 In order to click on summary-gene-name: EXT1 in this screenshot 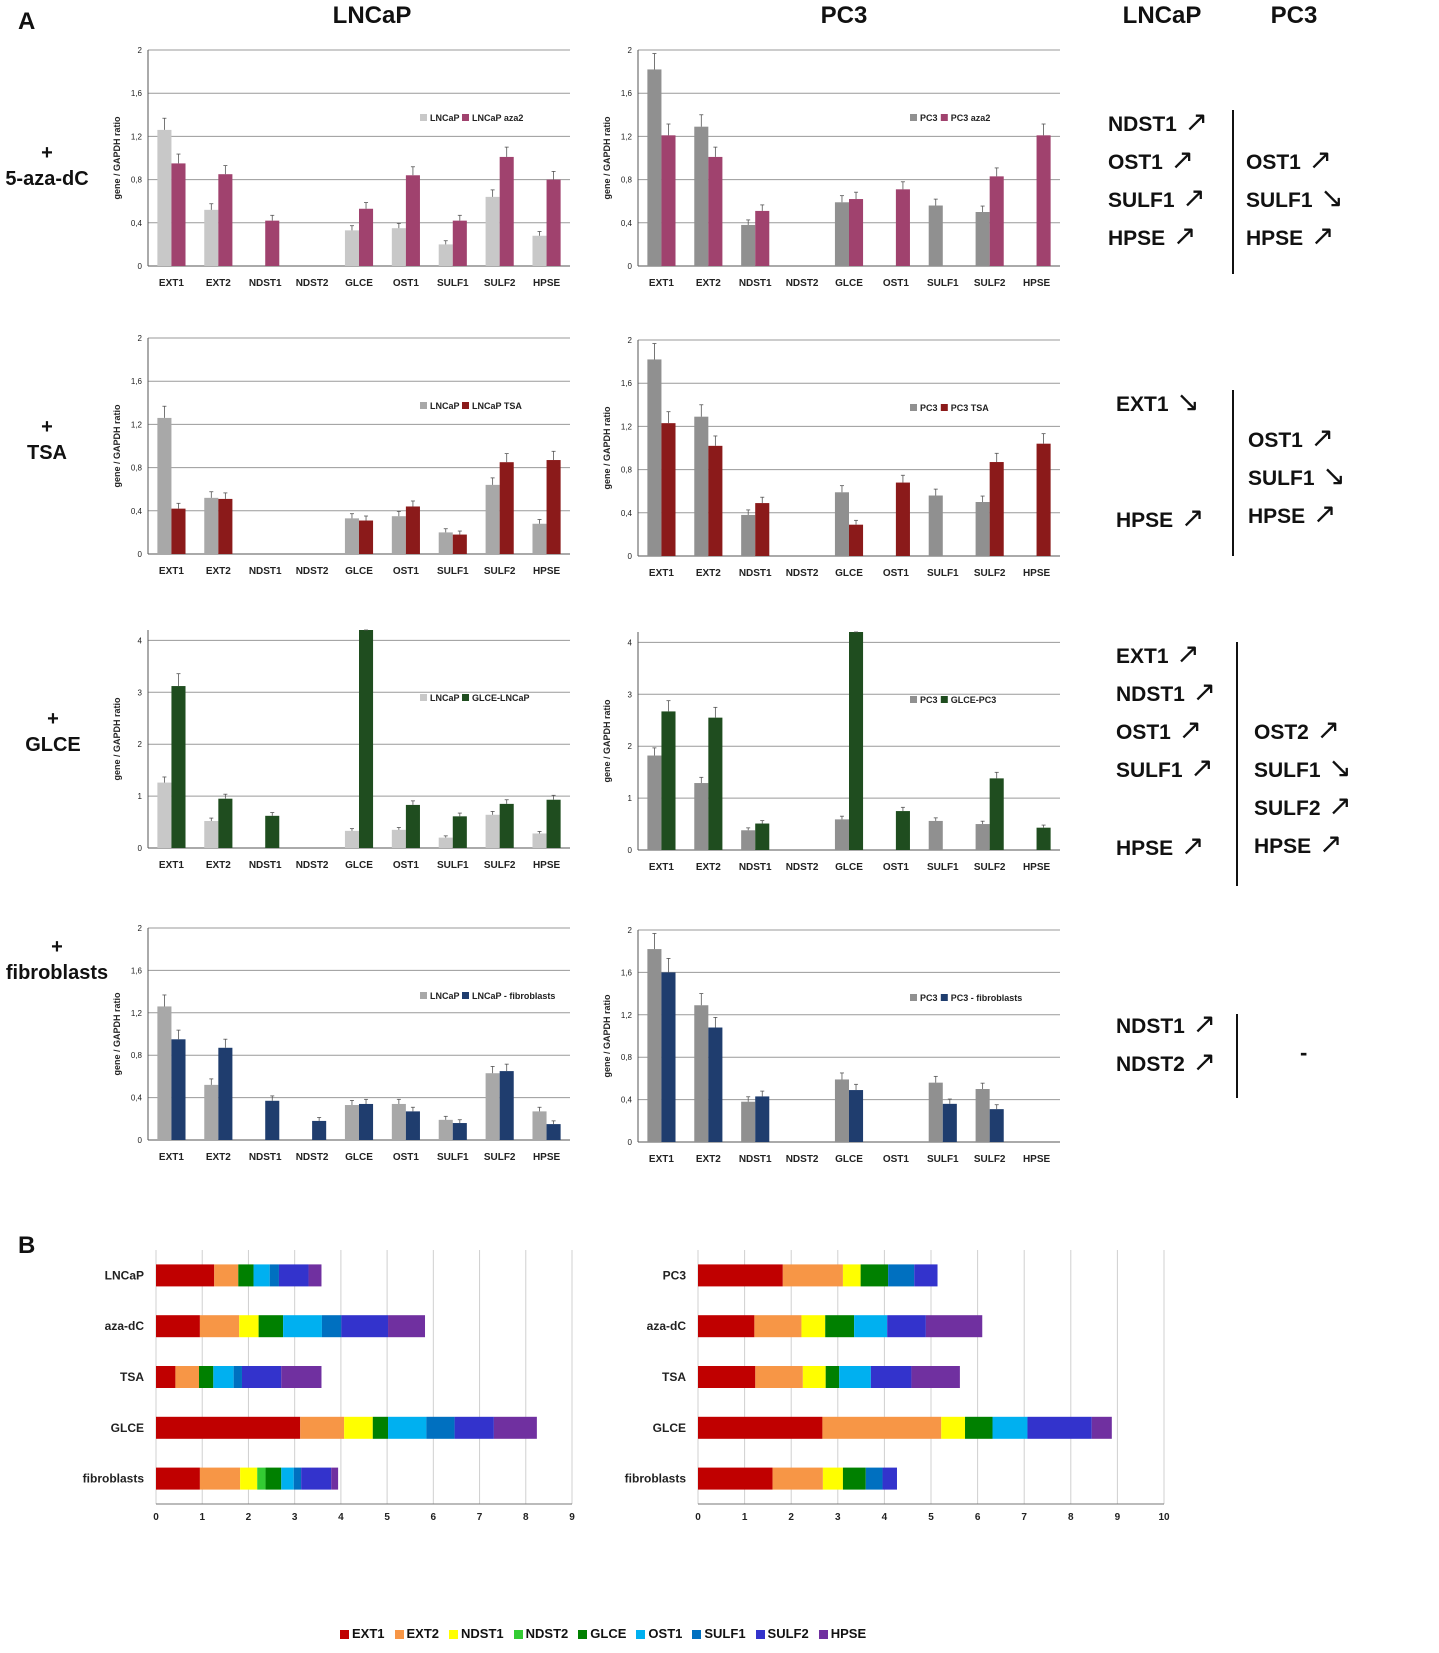, I will do `click(1142, 404)`.